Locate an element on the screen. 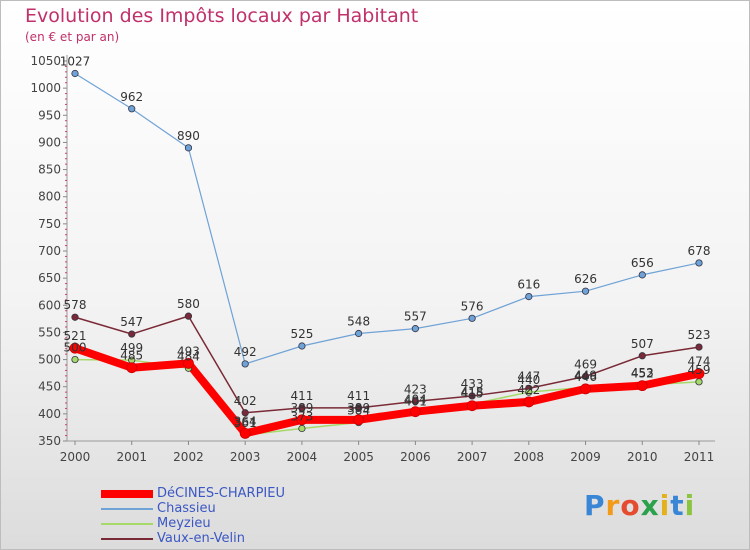 The width and height of the screenshot is (750, 550). x-tick-label: 2008 is located at coordinates (529, 457).